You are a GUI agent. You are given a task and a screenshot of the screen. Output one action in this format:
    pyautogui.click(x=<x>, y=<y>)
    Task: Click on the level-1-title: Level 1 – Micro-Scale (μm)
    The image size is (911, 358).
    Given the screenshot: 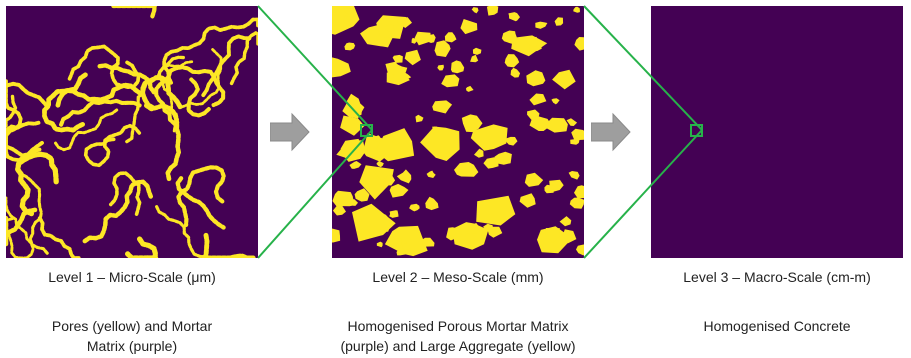 What is the action you would take?
    pyautogui.click(x=132, y=277)
    